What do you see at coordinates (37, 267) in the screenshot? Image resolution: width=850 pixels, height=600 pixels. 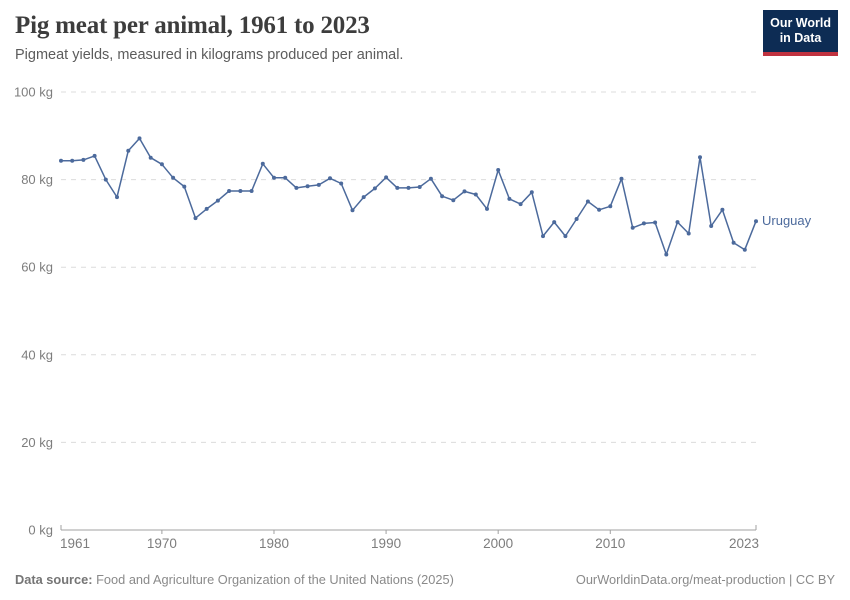 I see `y-tick-label: 60 kg` at bounding box center [37, 267].